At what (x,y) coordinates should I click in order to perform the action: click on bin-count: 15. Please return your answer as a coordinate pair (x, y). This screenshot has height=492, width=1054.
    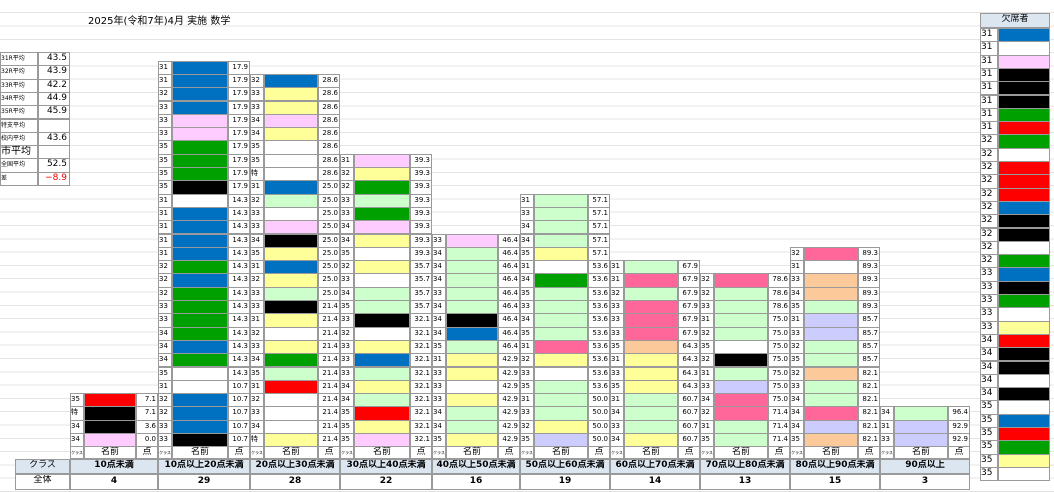
    Looking at the image, I should click on (835, 482).